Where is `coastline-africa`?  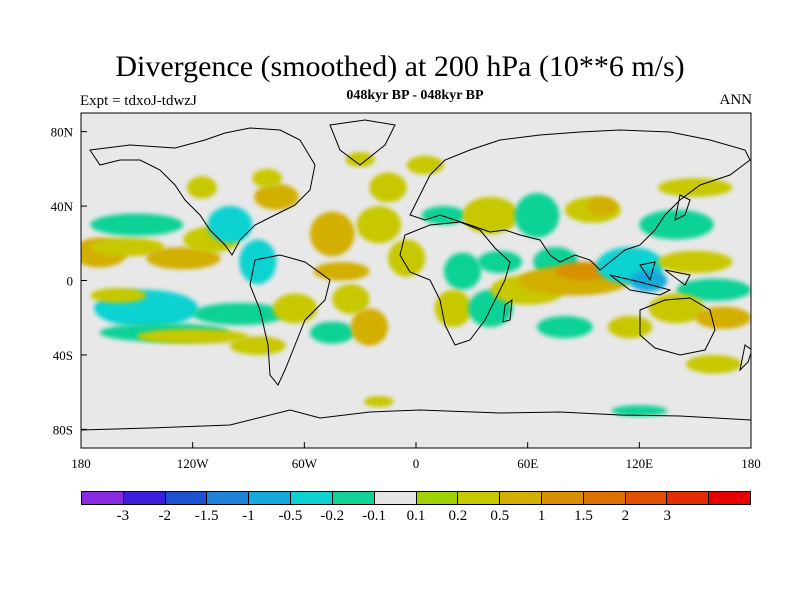 coastline-africa is located at coordinates (455, 283).